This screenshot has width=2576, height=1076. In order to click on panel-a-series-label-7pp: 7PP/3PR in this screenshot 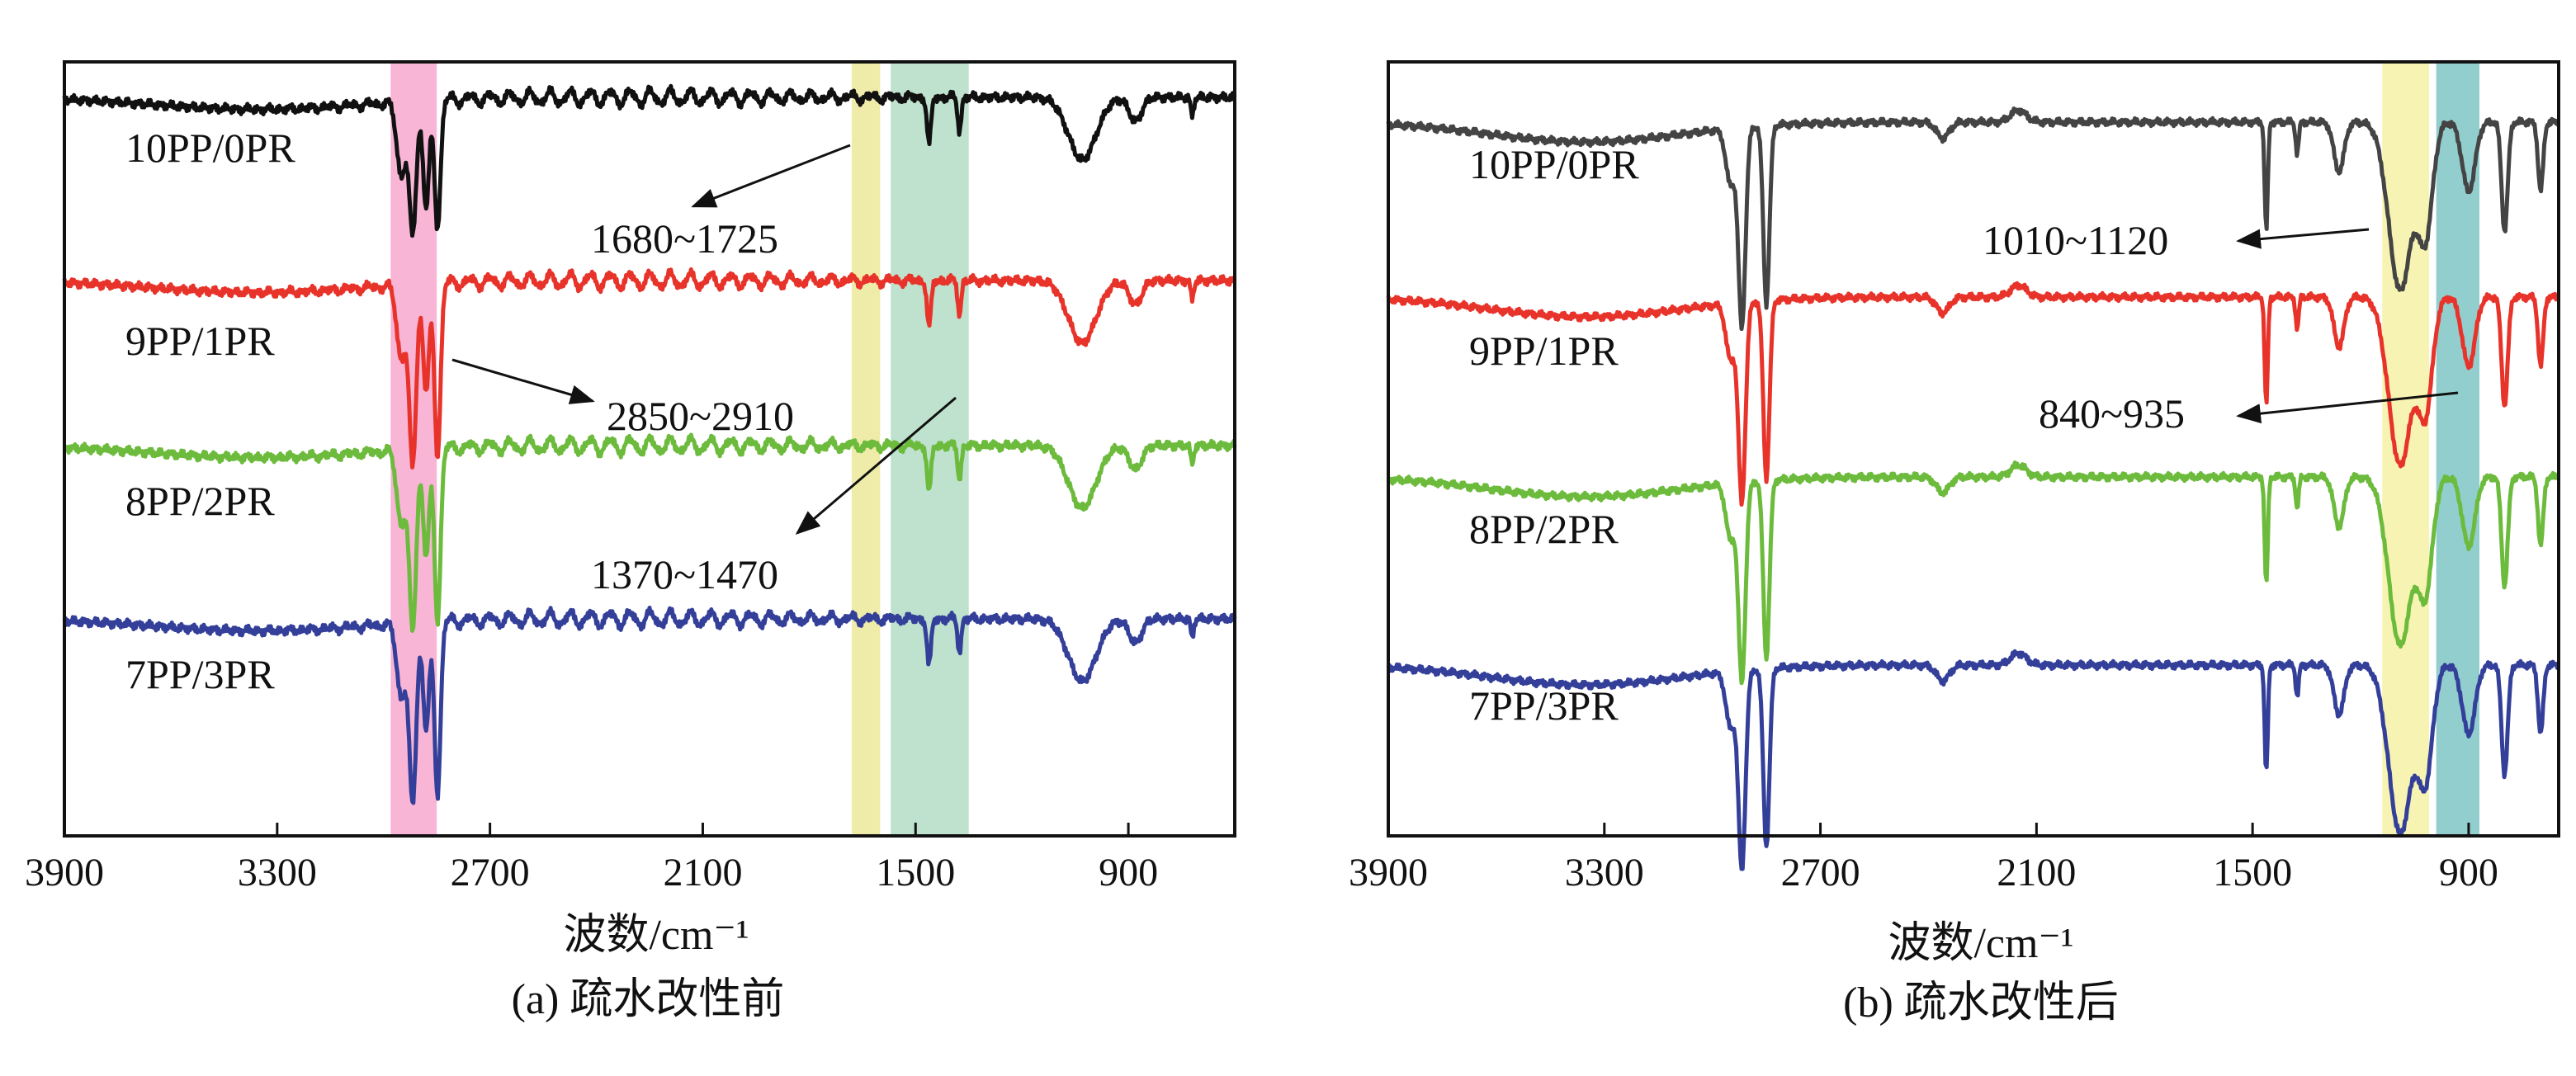, I will do `click(200, 674)`.